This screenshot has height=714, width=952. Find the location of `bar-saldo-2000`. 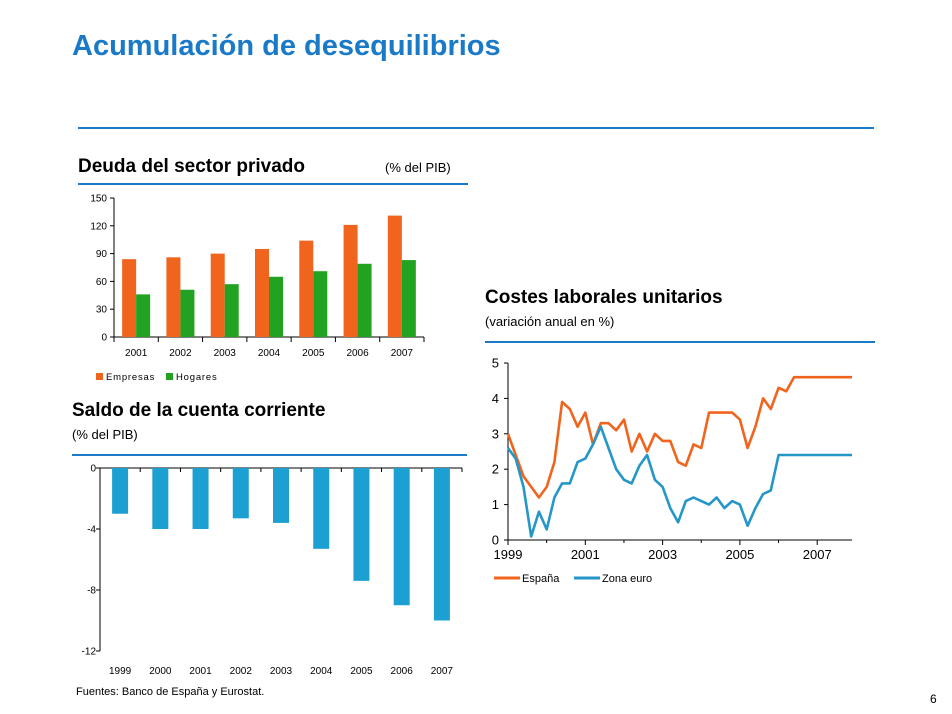

bar-saldo-2000 is located at coordinates (160, 498).